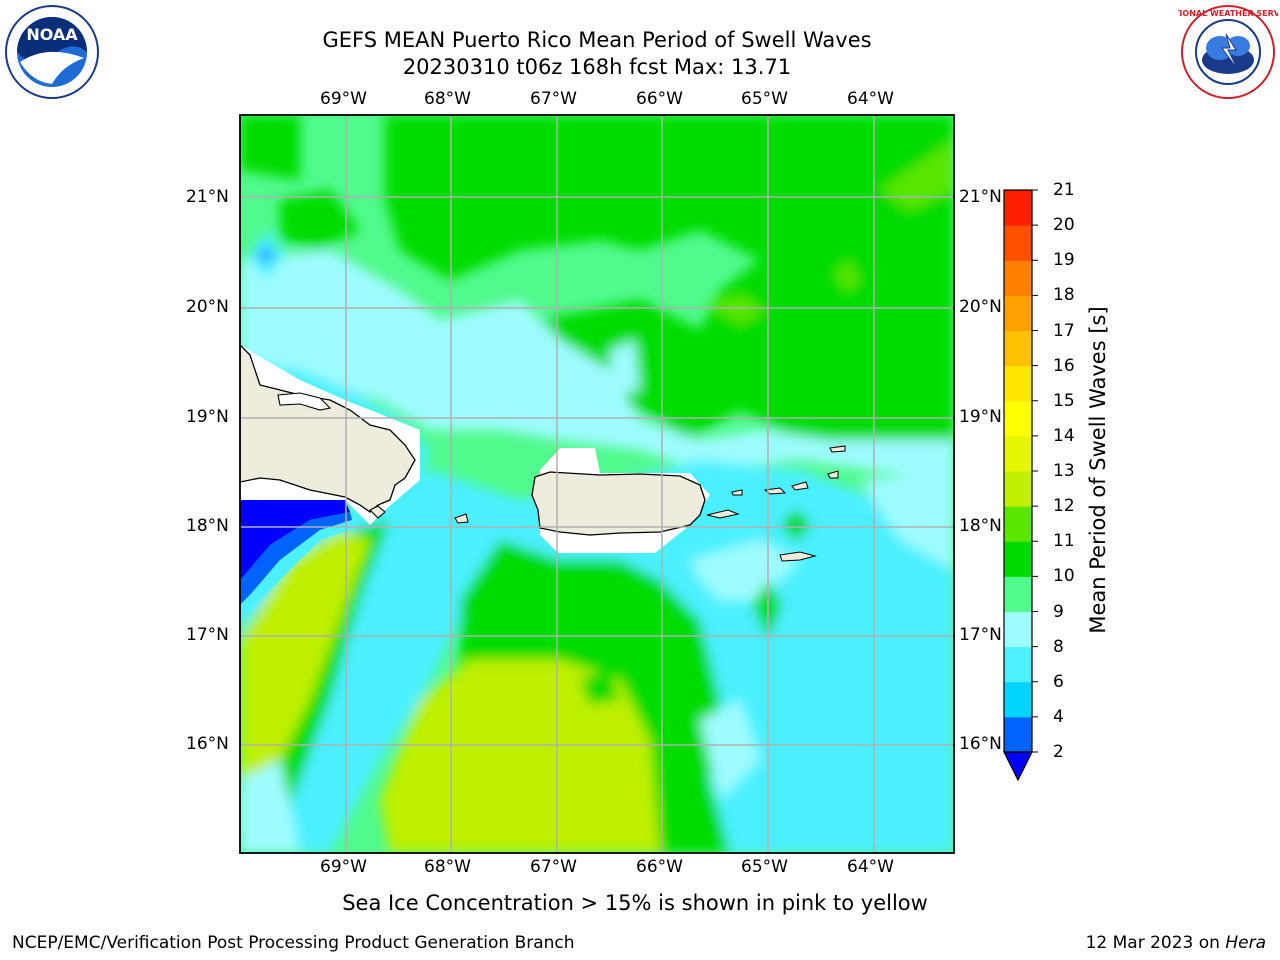 The height and width of the screenshot is (960, 1280). I want to click on lon-label-bottom: 69°W, so click(343, 867).